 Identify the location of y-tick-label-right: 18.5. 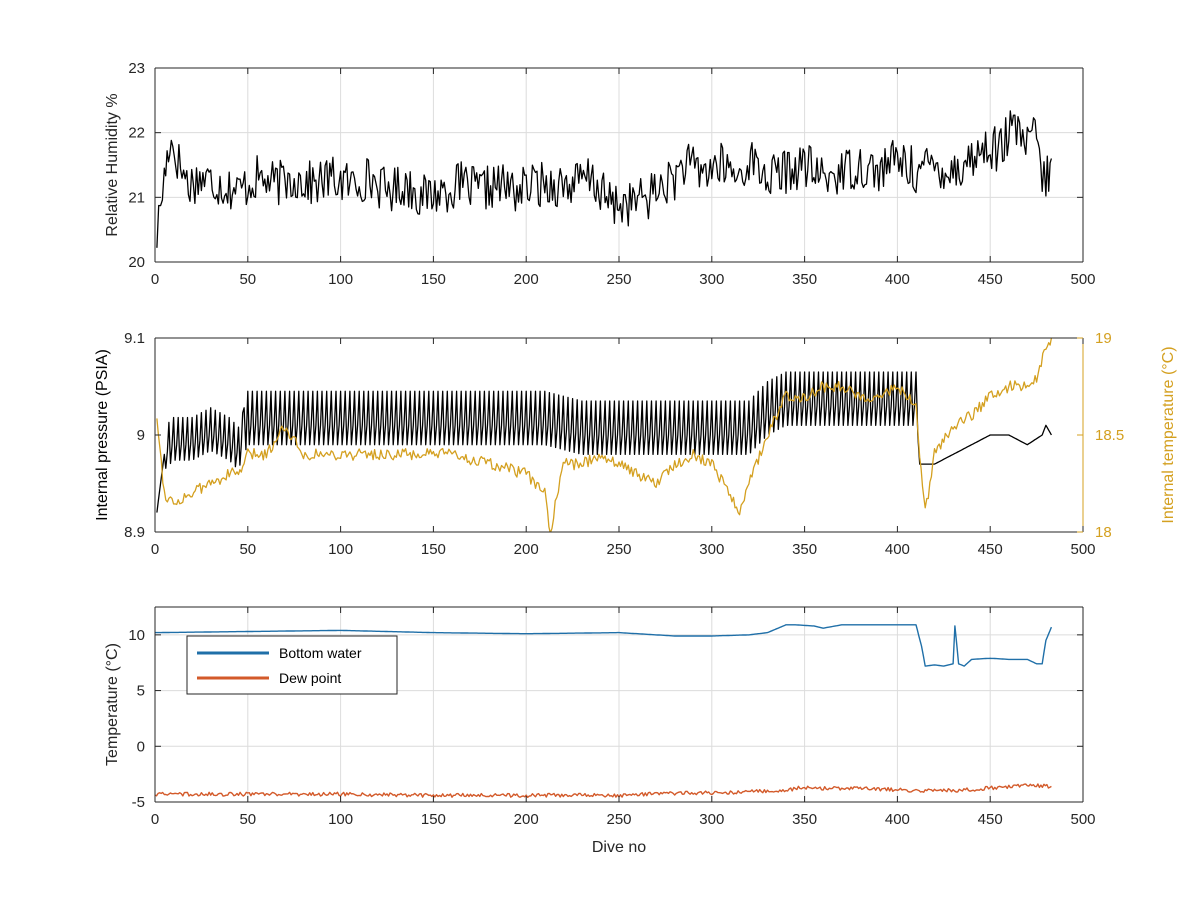
(1109, 435).